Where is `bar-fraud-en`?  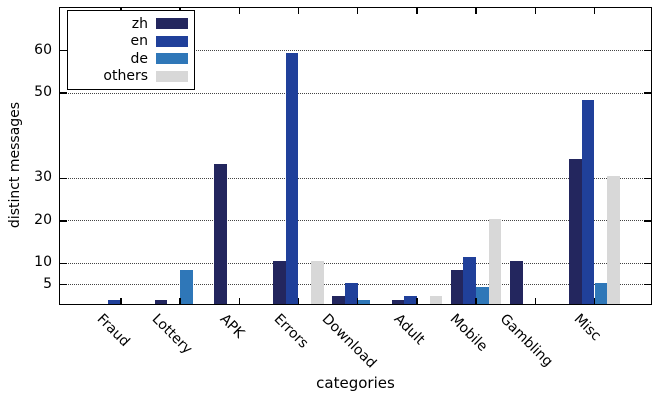
bar-fraud-en is located at coordinates (114, 301).